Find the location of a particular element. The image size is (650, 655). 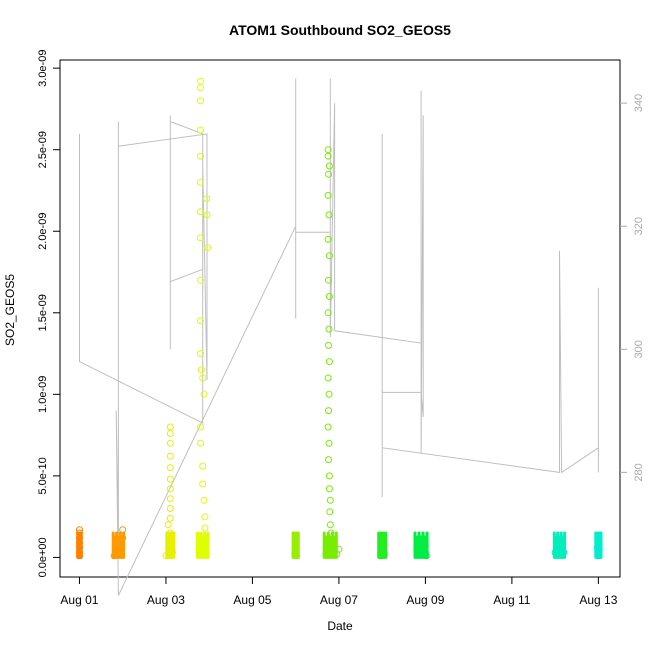

x-tick-label: Aug 11 is located at coordinates (511, 600).